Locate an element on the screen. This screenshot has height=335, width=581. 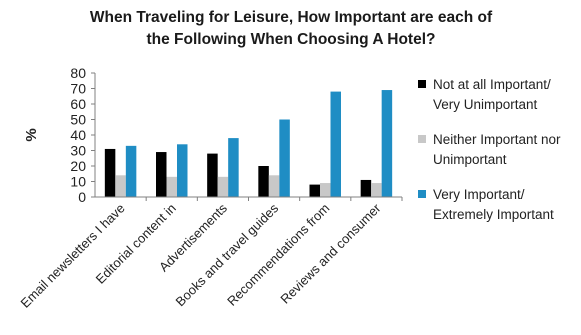
legend-label: Unimportant is located at coordinates (470, 159).